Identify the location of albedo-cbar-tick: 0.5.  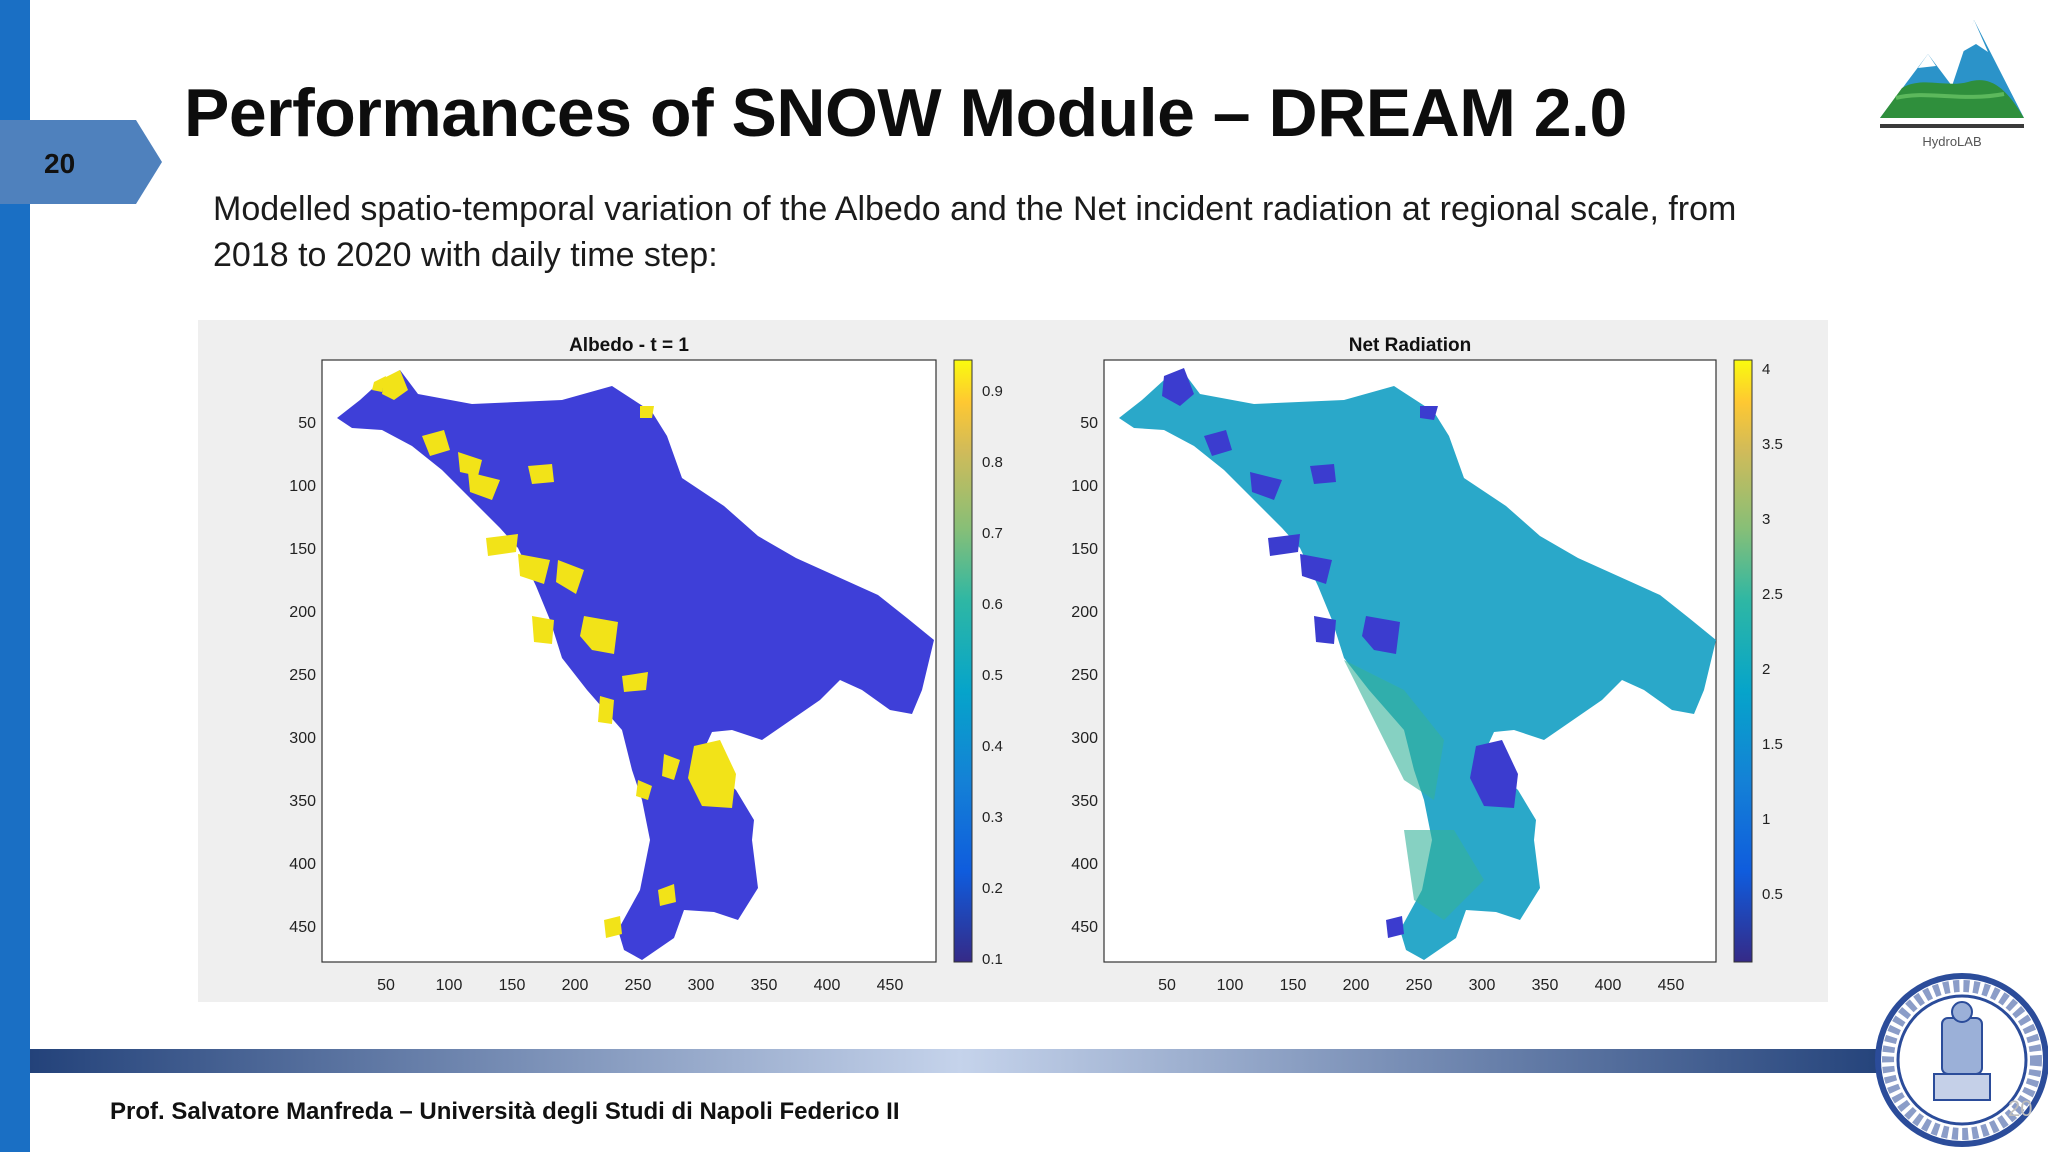
(992, 675).